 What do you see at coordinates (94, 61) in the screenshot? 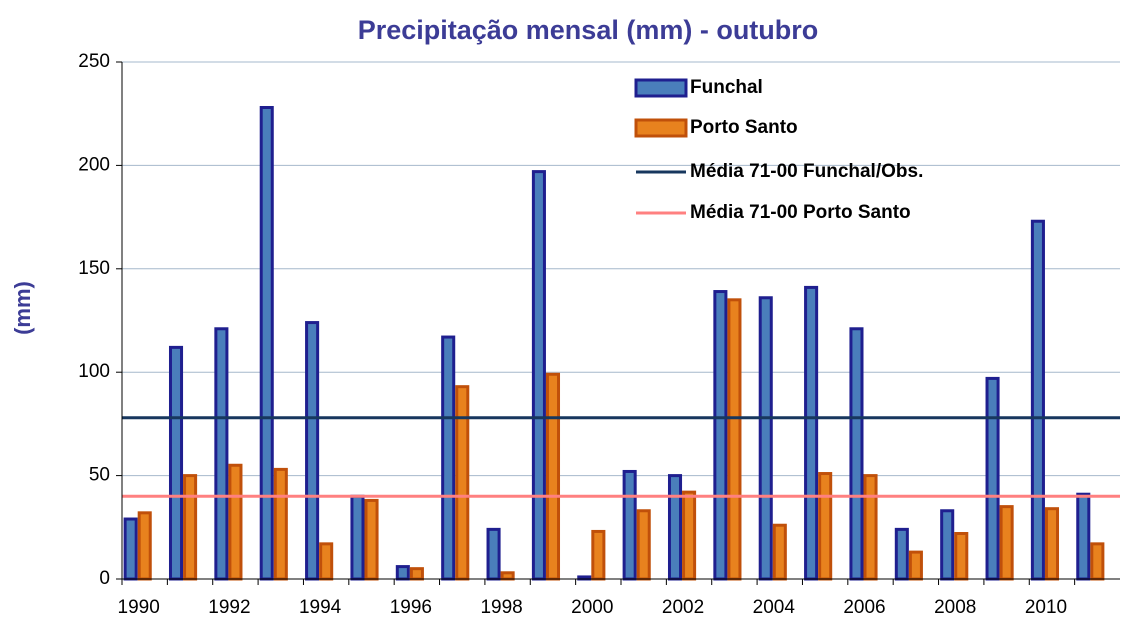
I see `y-tick-label: 250` at bounding box center [94, 61].